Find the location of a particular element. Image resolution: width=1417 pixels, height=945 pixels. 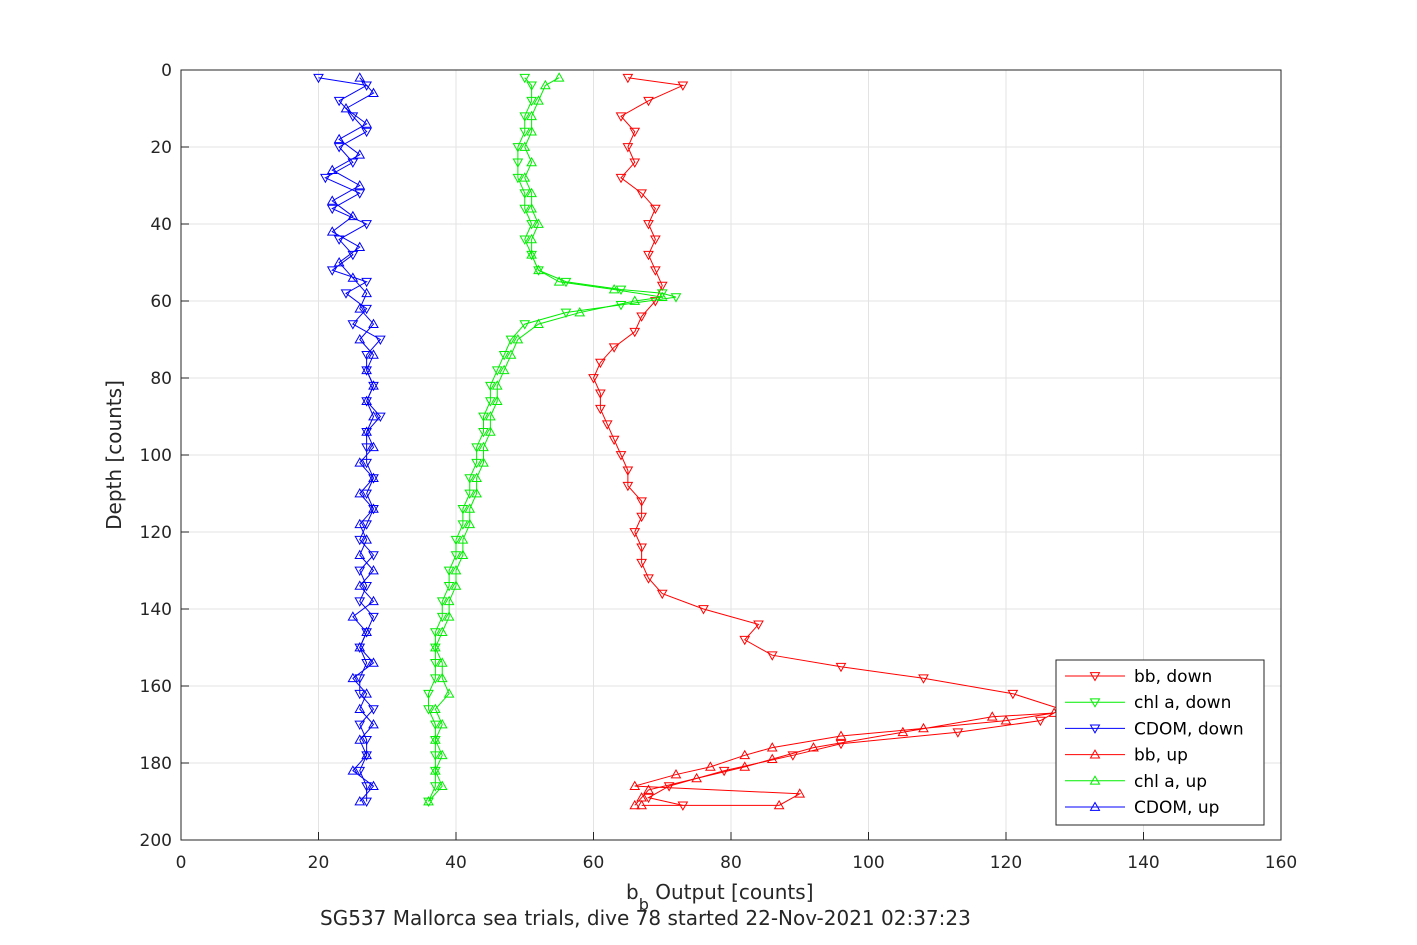

y-tick-label: 180 is located at coordinates (156, 764).